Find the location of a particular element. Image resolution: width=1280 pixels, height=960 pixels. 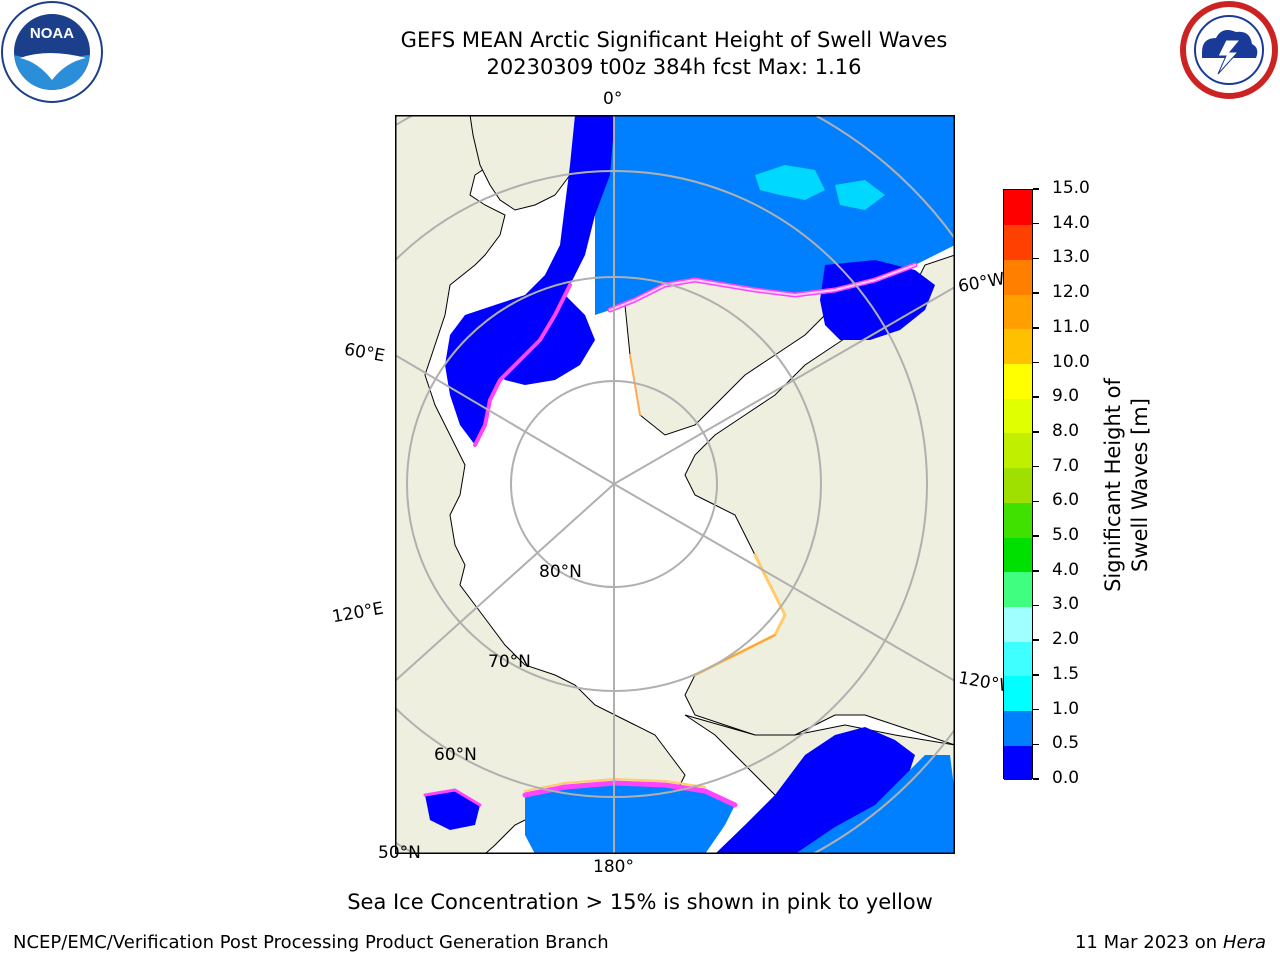

colorbar-tick-label: 0.5 is located at coordinates (1066, 743).